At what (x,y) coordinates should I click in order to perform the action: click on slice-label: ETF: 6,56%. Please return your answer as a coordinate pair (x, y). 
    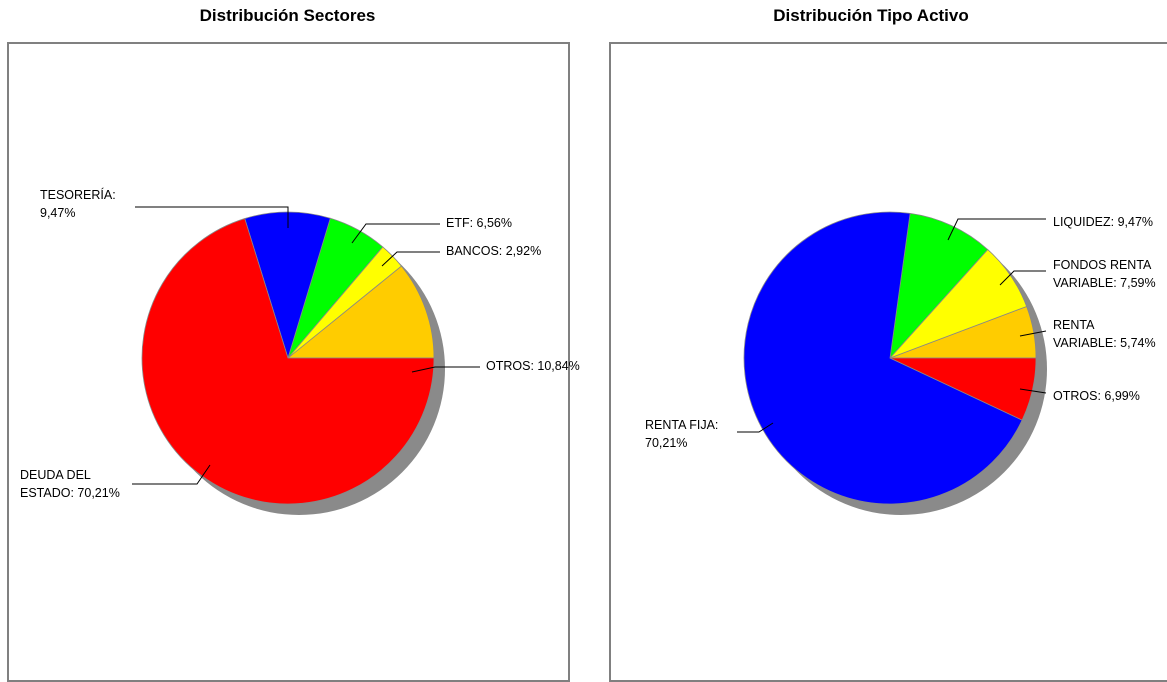
    Looking at the image, I should click on (479, 223).